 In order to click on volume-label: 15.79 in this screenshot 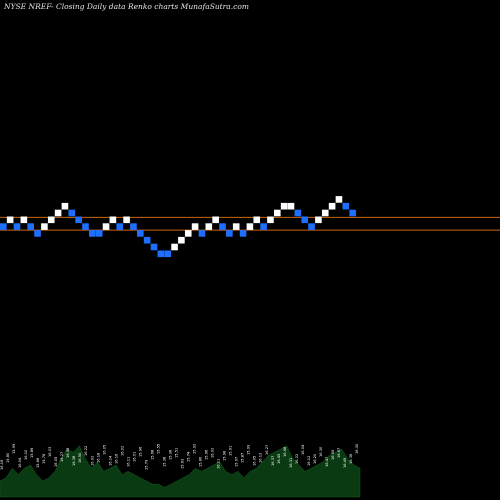, I will do `click(146, 464)`.